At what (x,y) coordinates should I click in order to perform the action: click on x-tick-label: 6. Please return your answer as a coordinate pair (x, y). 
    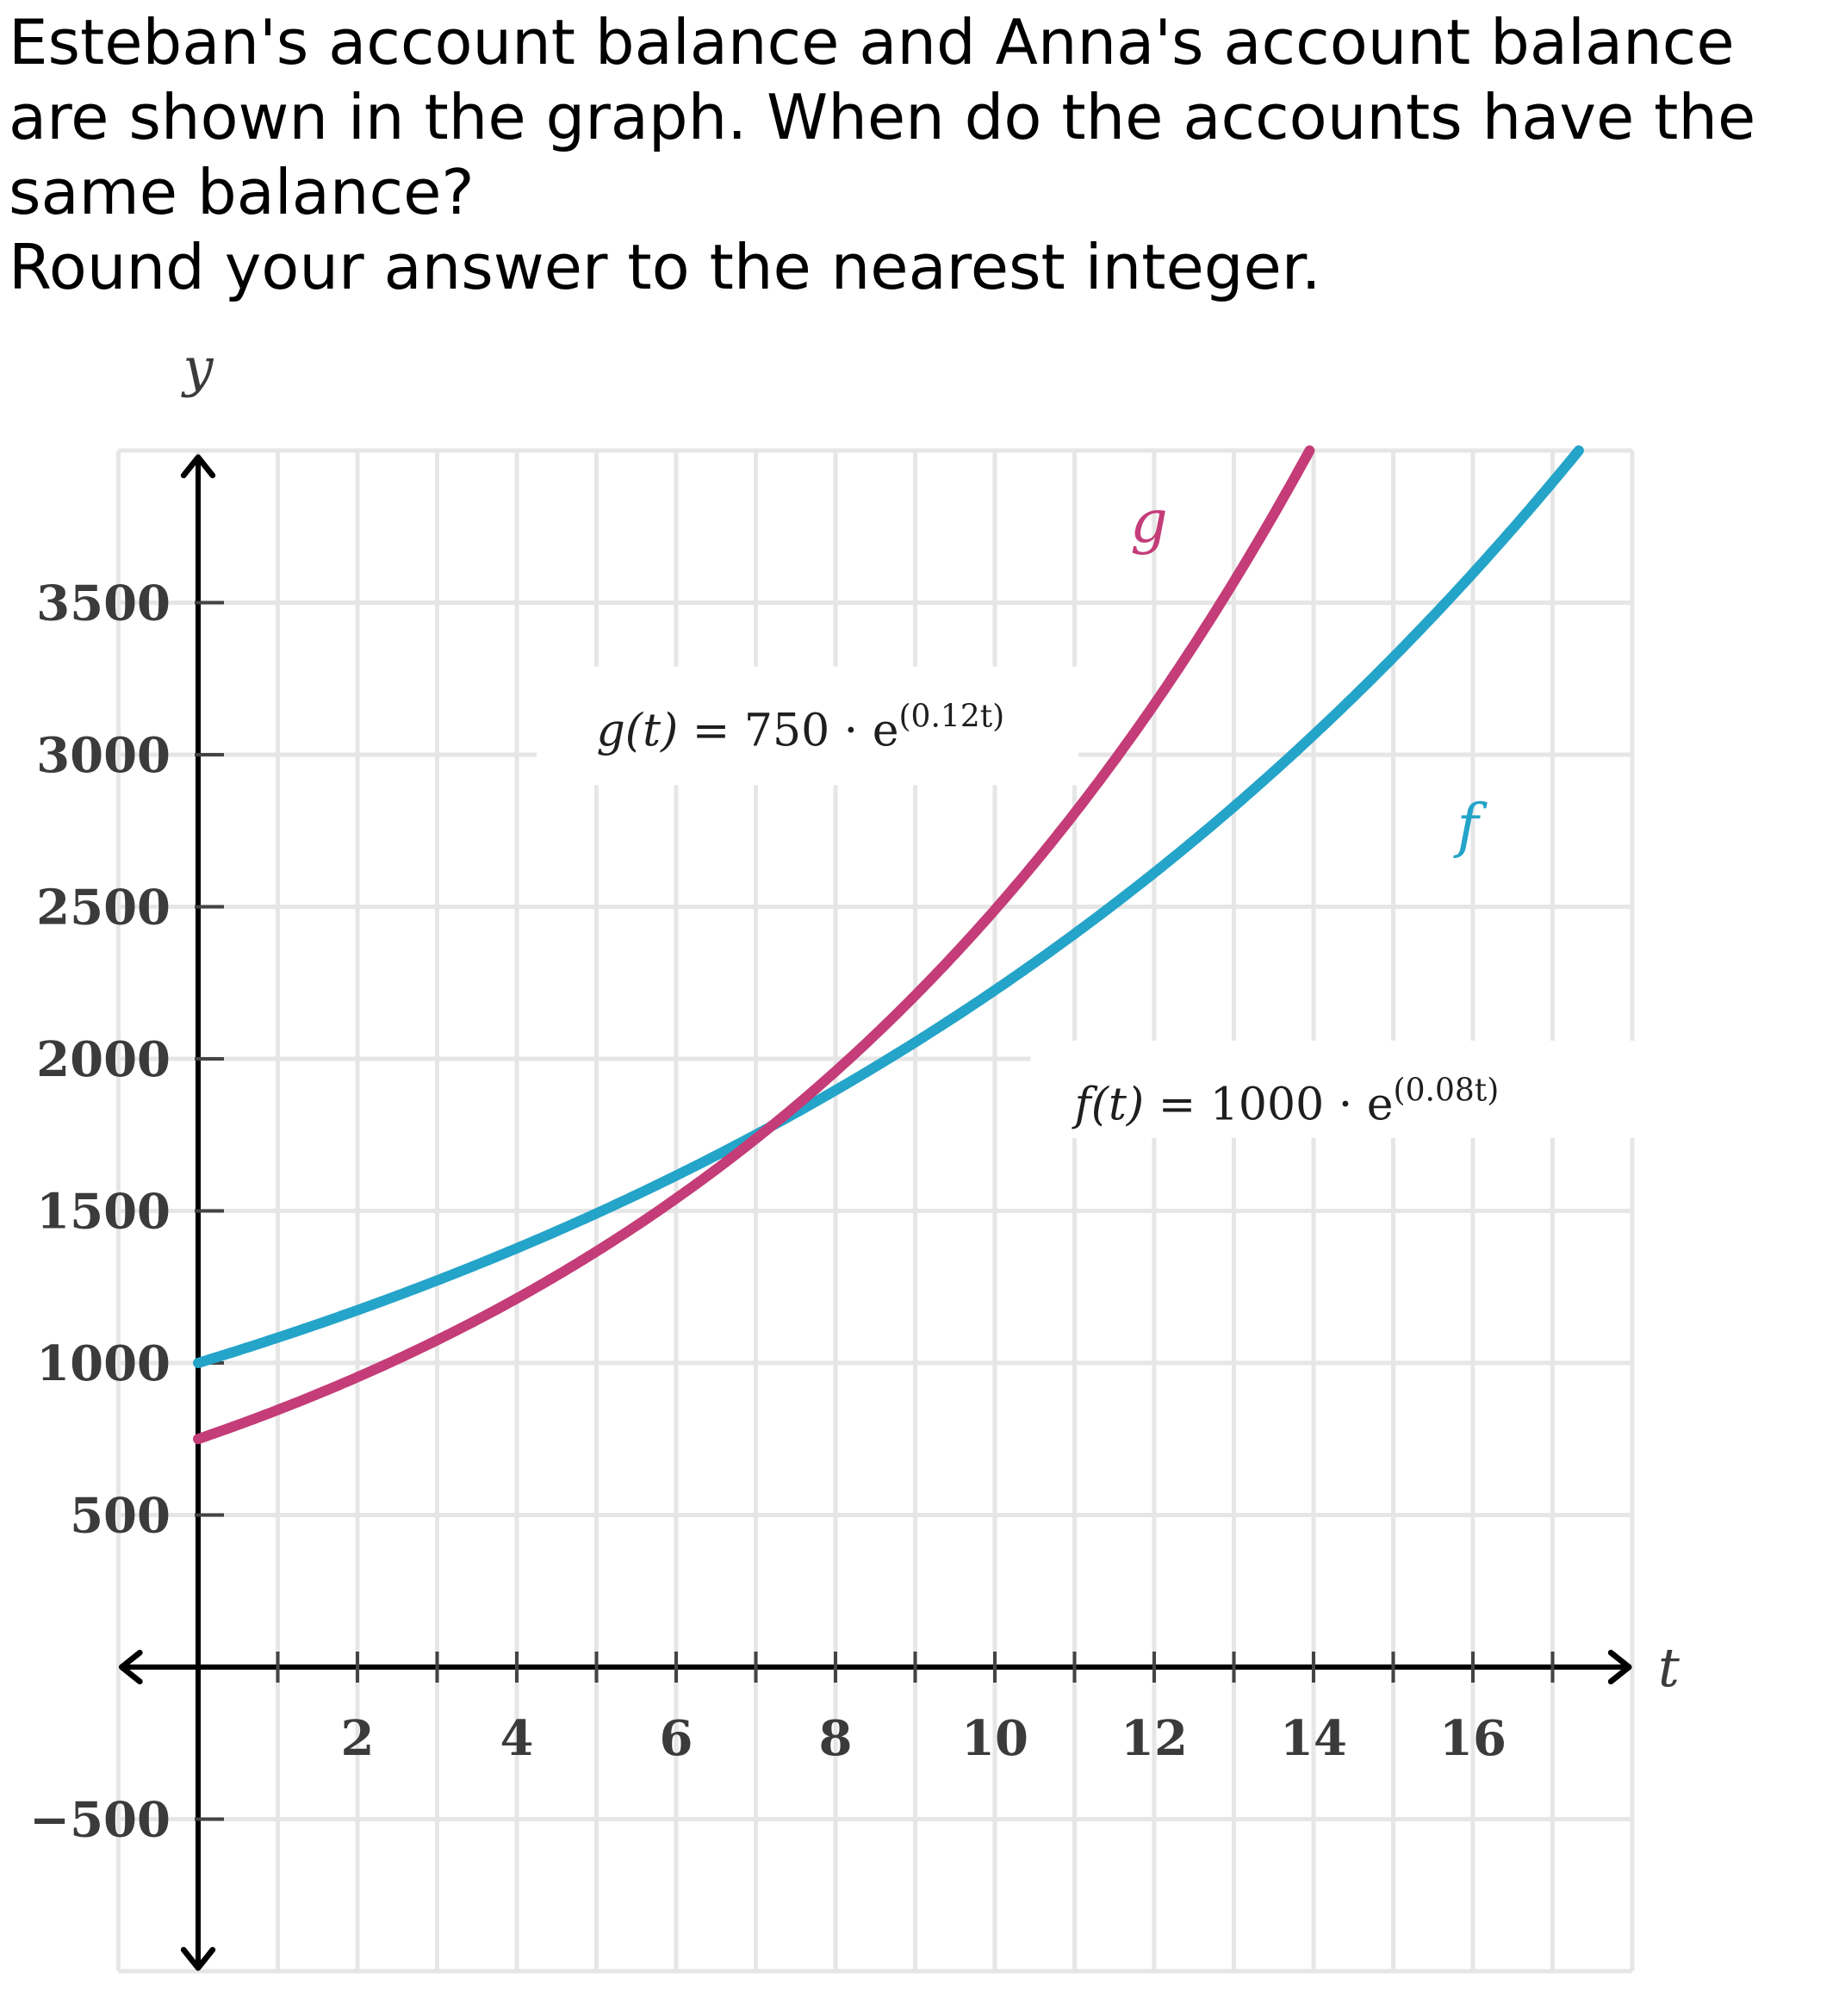
    Looking at the image, I should click on (676, 1739).